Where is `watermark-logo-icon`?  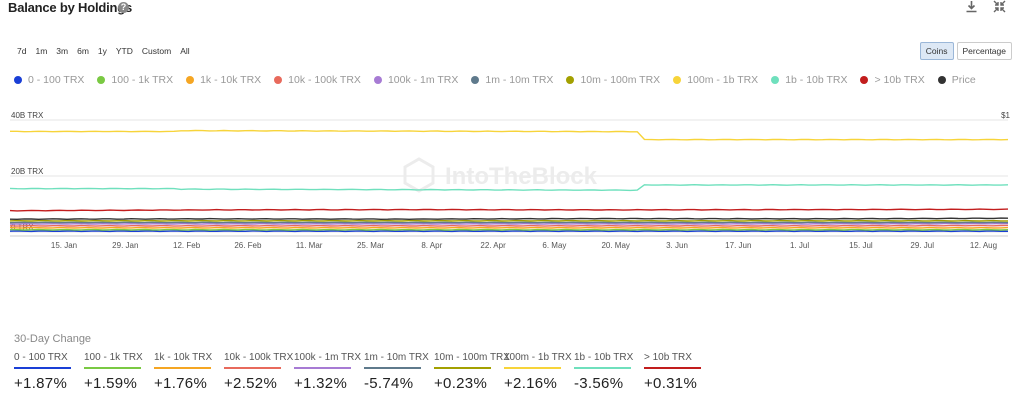 watermark-logo-icon is located at coordinates (419, 175).